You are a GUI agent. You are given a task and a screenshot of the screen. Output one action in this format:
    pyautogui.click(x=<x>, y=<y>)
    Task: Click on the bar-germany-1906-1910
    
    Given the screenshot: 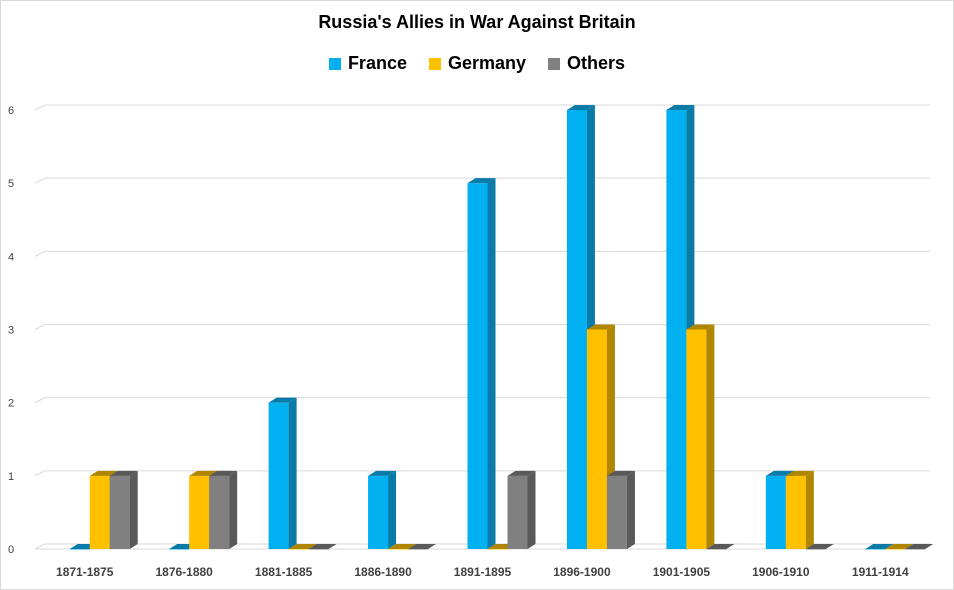 What is the action you would take?
    pyautogui.click(x=799, y=509)
    